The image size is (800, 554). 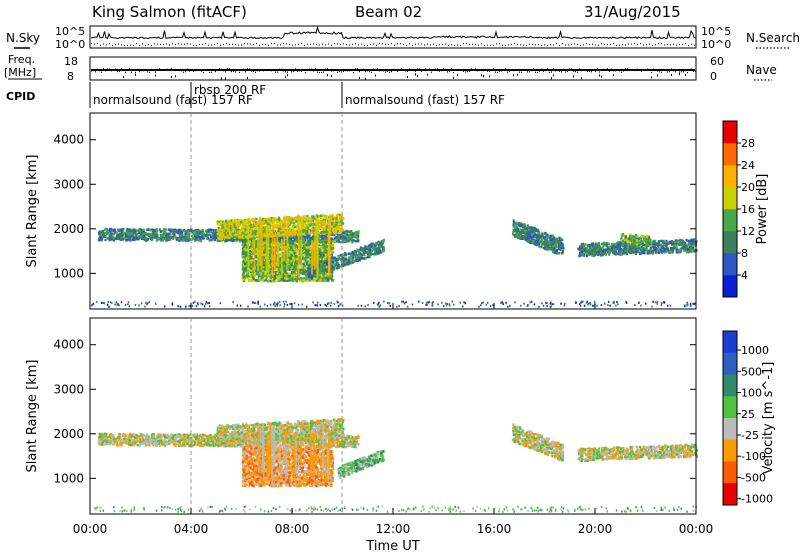 I want to click on power-ytick-label-0: 1000, so click(x=68, y=273).